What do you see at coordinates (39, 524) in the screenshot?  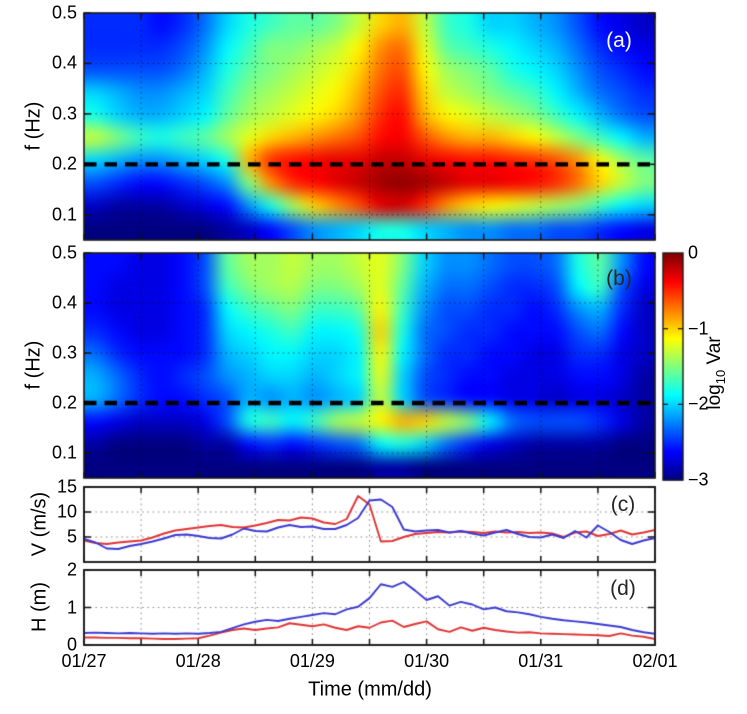 I see `ylabel-panel-c: V (m/s)` at bounding box center [39, 524].